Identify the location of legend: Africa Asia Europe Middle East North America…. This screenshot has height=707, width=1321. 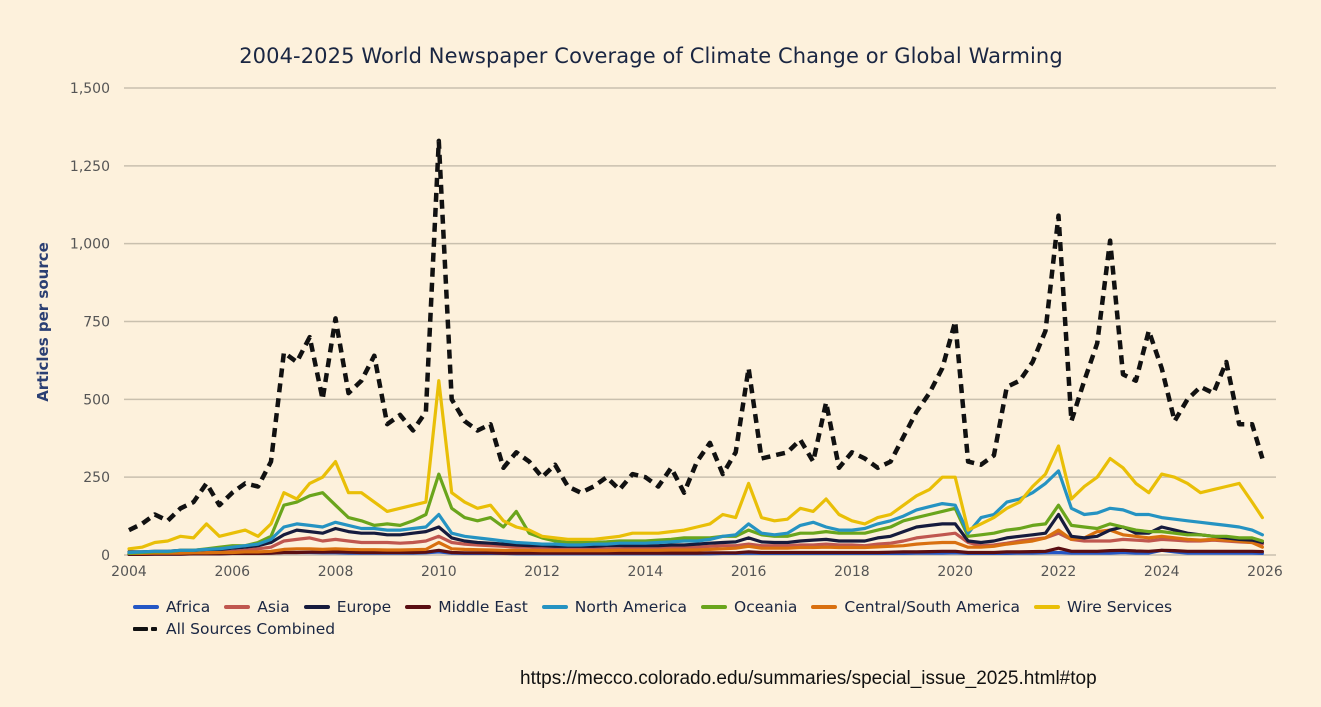
(683, 618).